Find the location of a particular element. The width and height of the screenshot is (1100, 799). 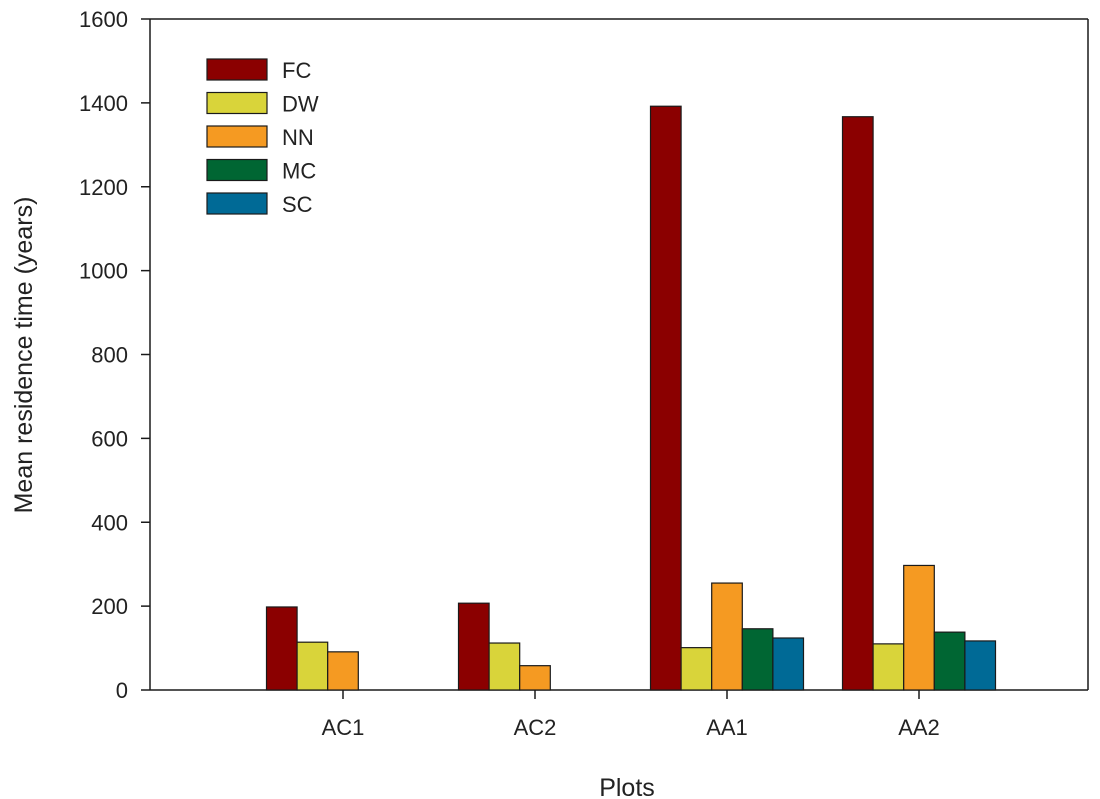

bar-nn-ac2 is located at coordinates (535, 678).